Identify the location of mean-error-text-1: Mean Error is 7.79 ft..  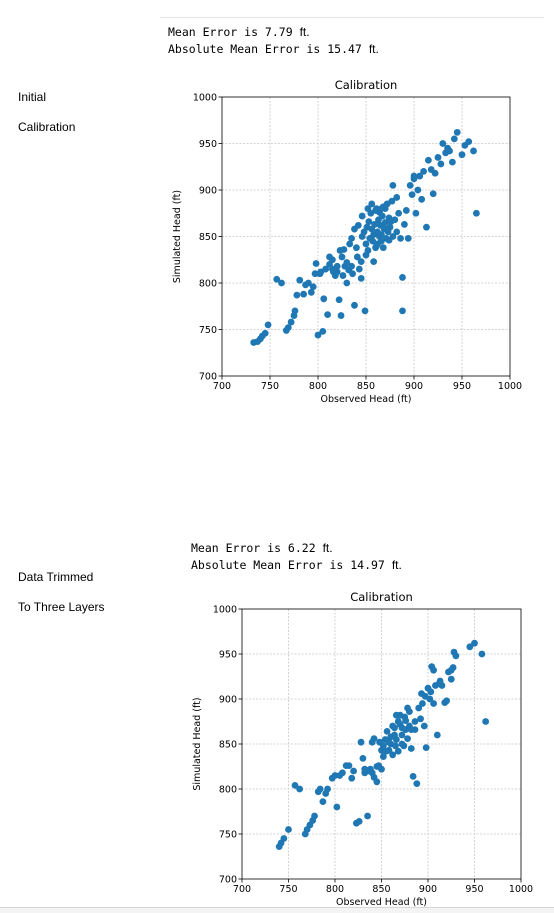
(239, 32).